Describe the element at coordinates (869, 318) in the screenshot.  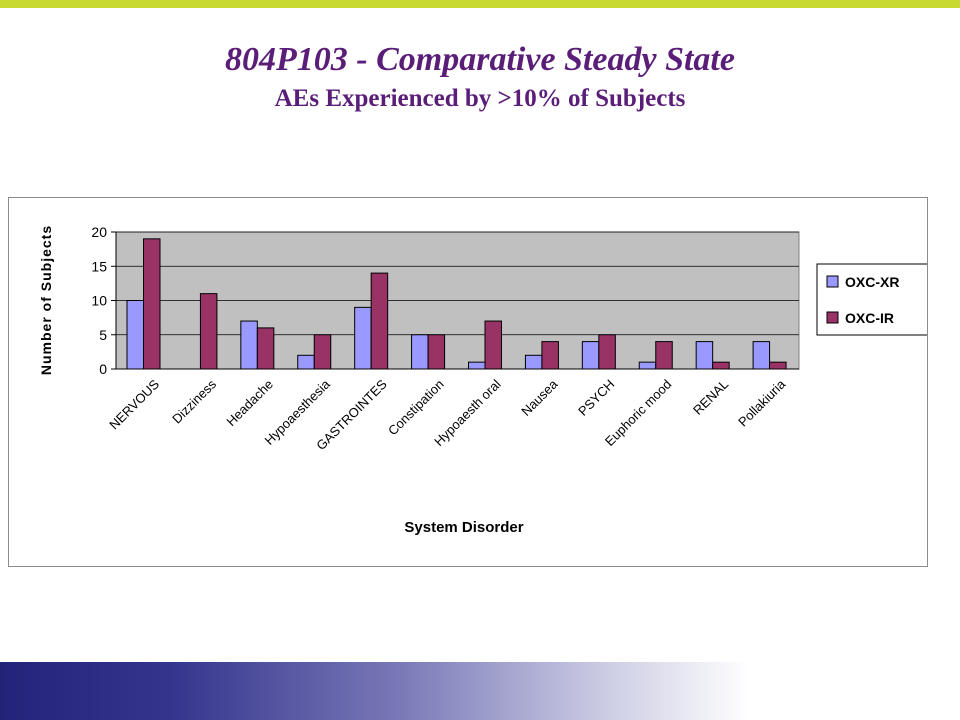
I see `legend-label-oxc-ir: OXC-IR` at that location.